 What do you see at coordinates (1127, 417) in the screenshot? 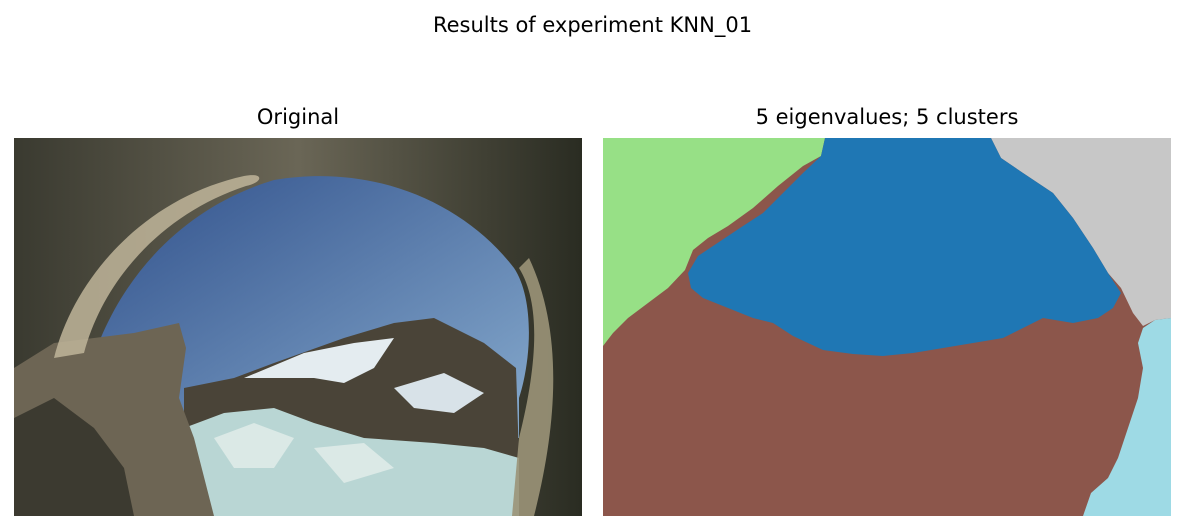
I see `cluster-lightblue-region` at bounding box center [1127, 417].